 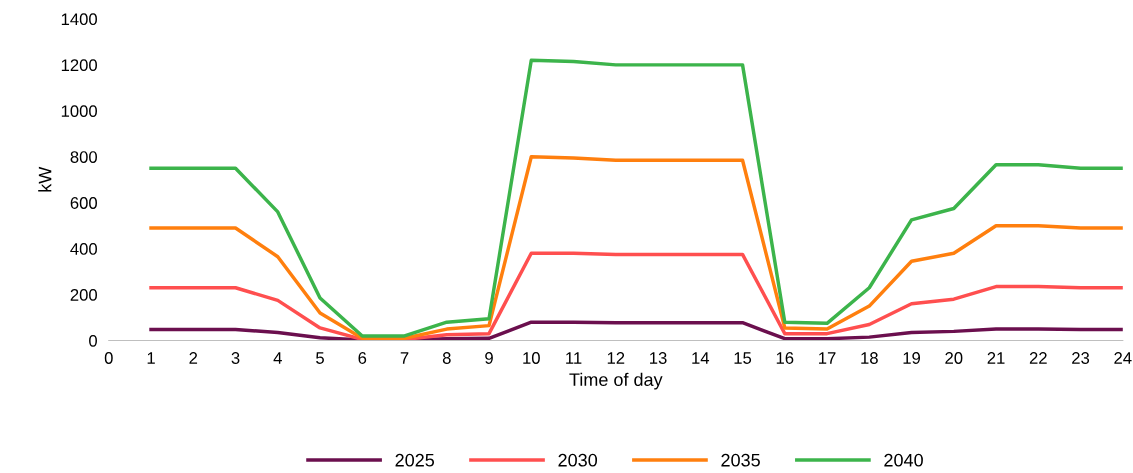 What do you see at coordinates (636, 330) in the screenshot?
I see `line-series` at bounding box center [636, 330].